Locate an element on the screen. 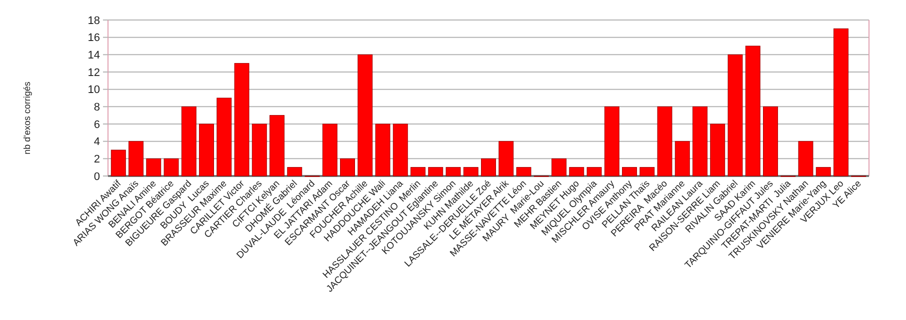  y-tick-label: 6 is located at coordinates (97, 124).